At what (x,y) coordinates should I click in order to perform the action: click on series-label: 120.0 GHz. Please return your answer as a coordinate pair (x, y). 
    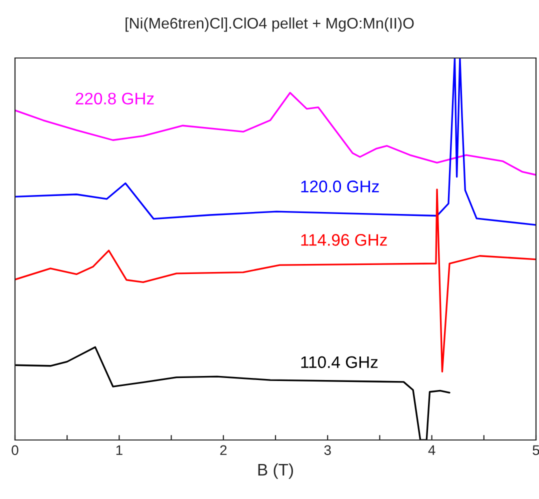
    Looking at the image, I should click on (340, 186).